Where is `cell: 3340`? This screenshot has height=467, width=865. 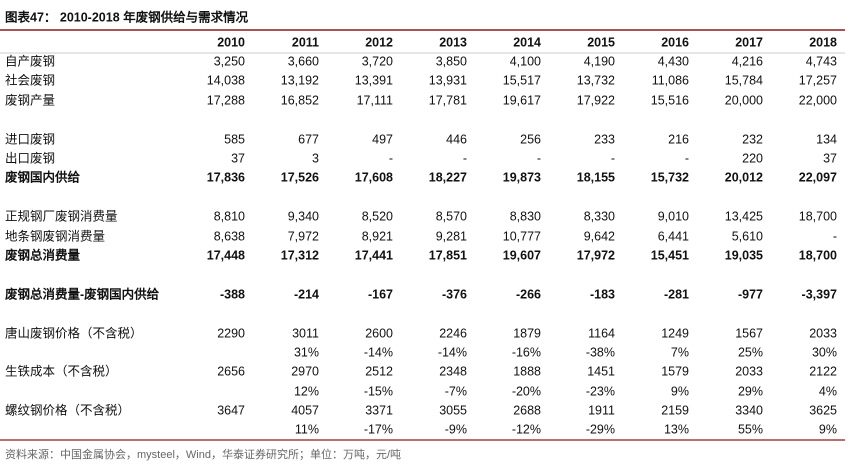 cell: 3340 is located at coordinates (749, 410).